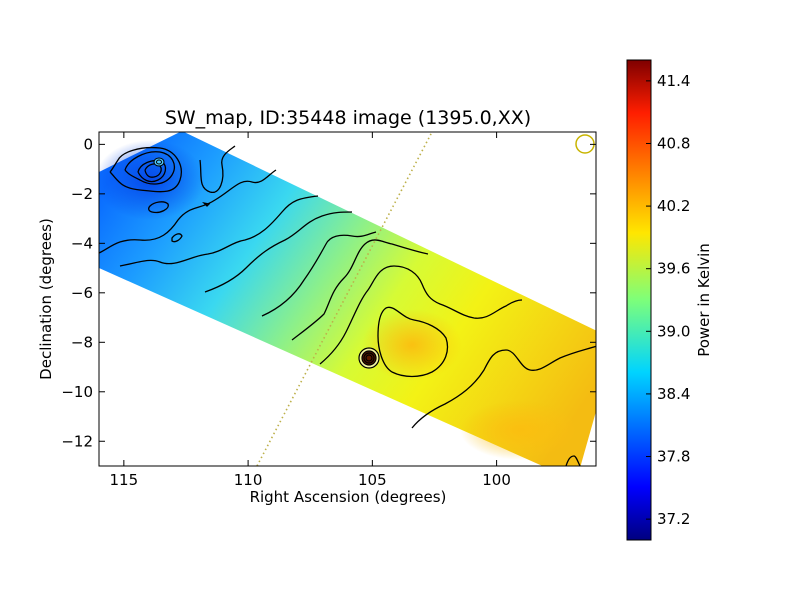 This screenshot has height=600, width=800. Describe the element at coordinates (348, 497) in the screenshot. I see `x-axis-title: Right Ascension (degrees)` at that location.